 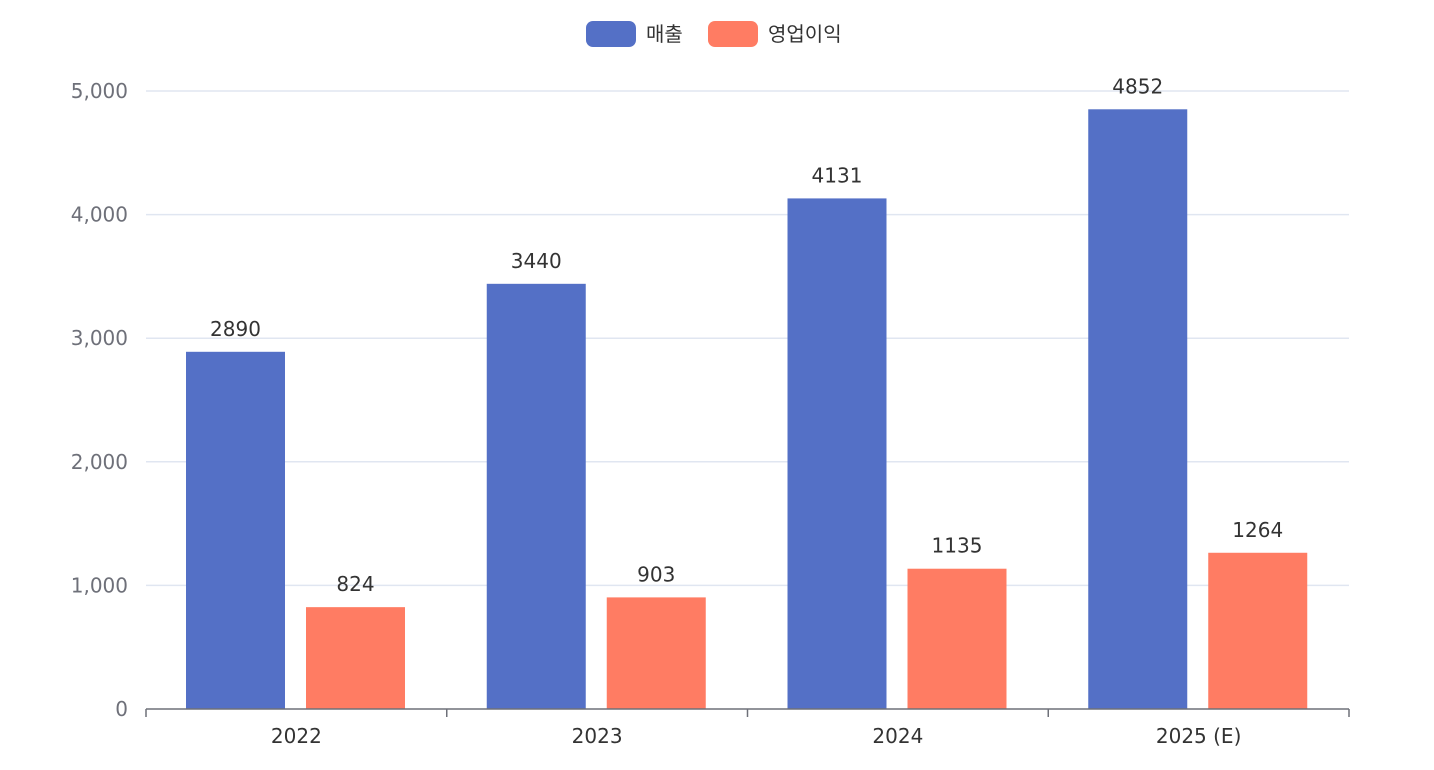 What do you see at coordinates (1257, 530) in the screenshot?
I see `data-label: 1264` at bounding box center [1257, 530].